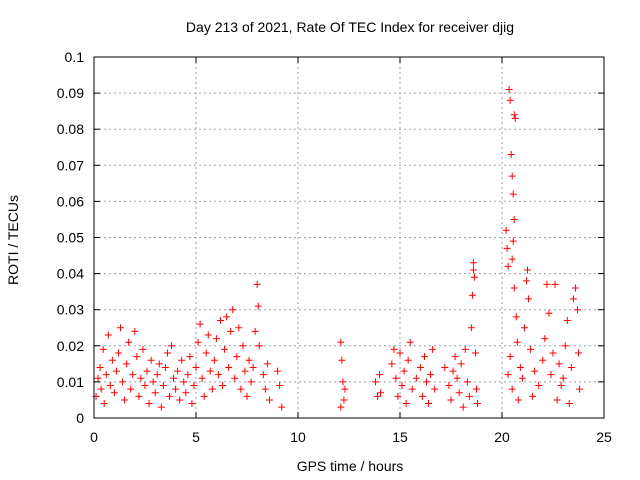 The image size is (640, 480). I want to click on y-axis-label: ROTI / TECUs, so click(13, 240).